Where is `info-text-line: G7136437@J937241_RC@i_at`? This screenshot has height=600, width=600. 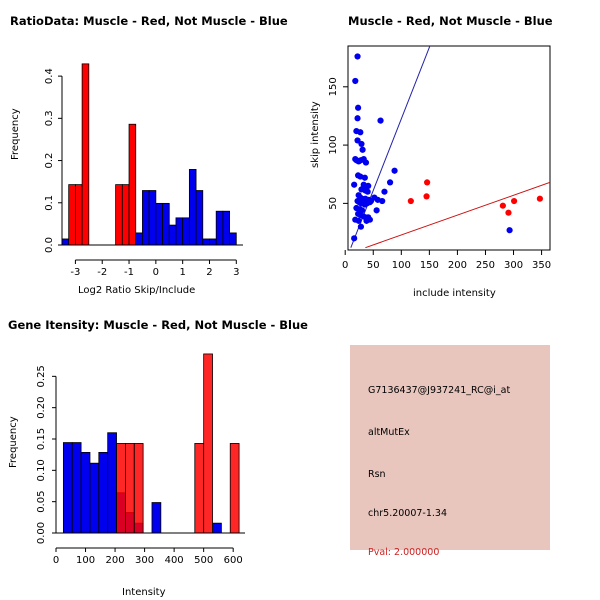 info-text-line: G7136437@J937241_RC@i_at is located at coordinates (439, 390).